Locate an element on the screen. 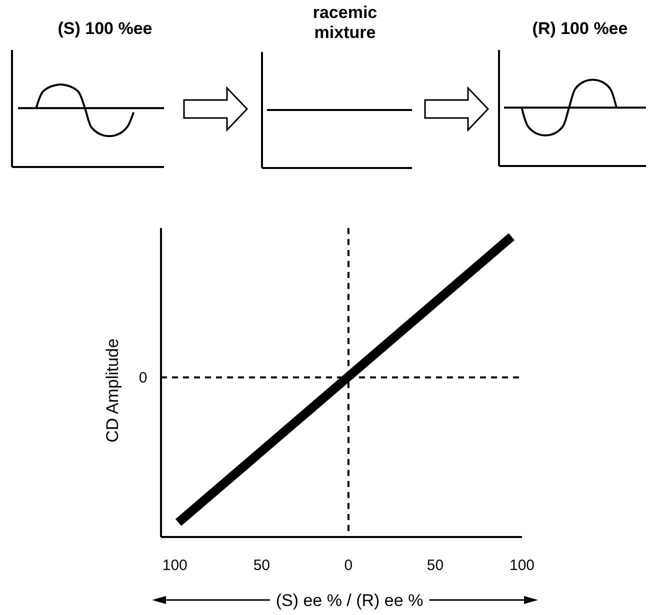 This screenshot has width=648, height=615. chart-title: (R) 100 %ee is located at coordinates (580, 28).